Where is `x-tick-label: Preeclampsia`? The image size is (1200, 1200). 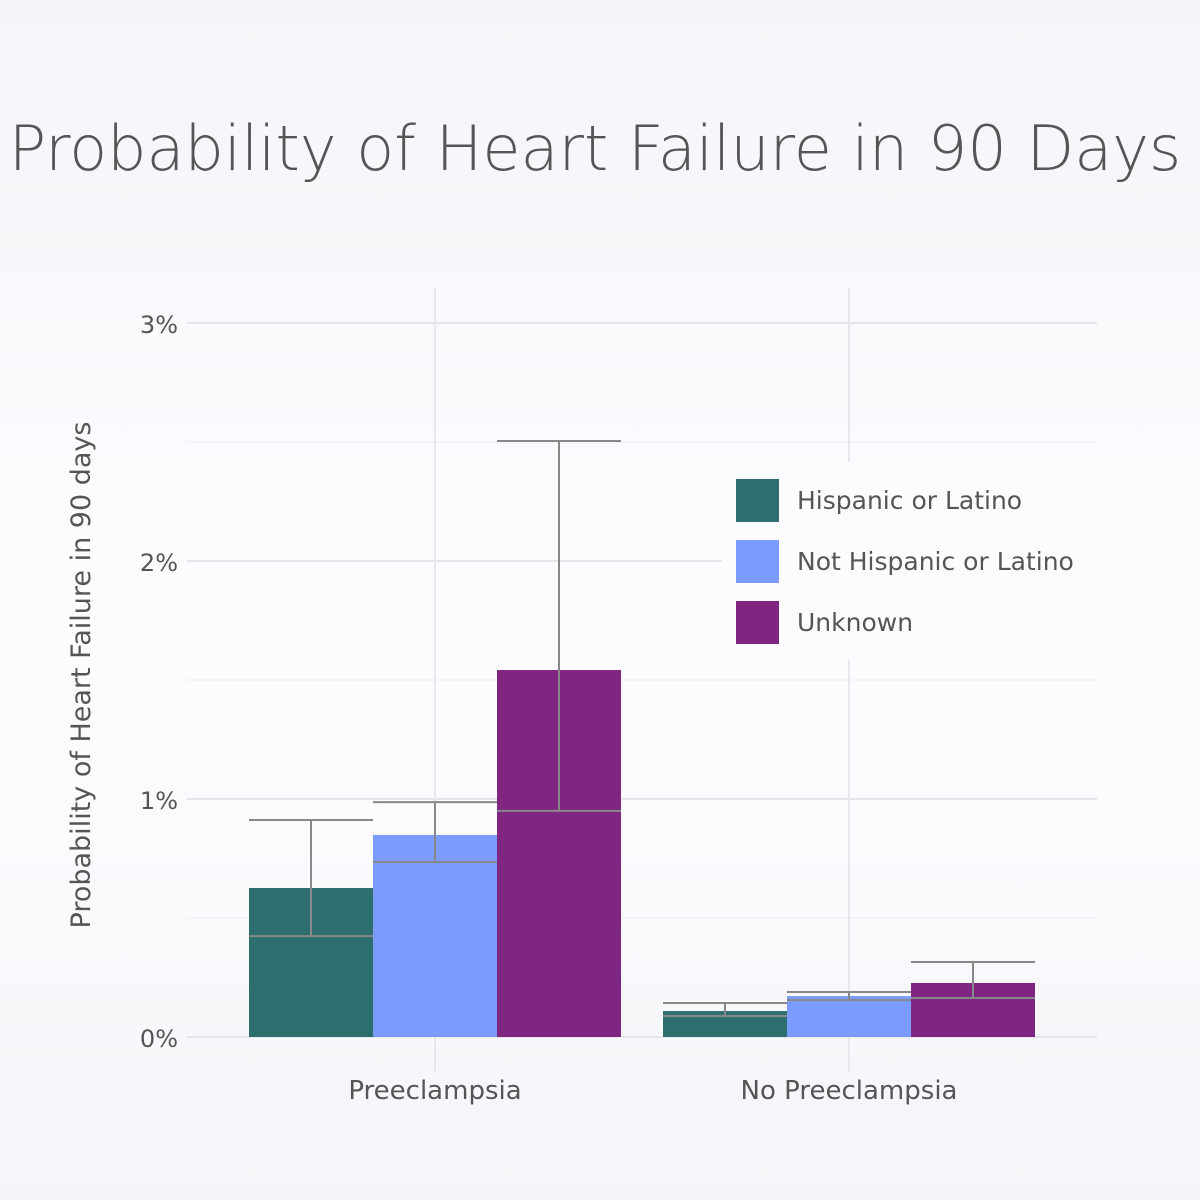 x-tick-label: Preeclampsia is located at coordinates (434, 1091).